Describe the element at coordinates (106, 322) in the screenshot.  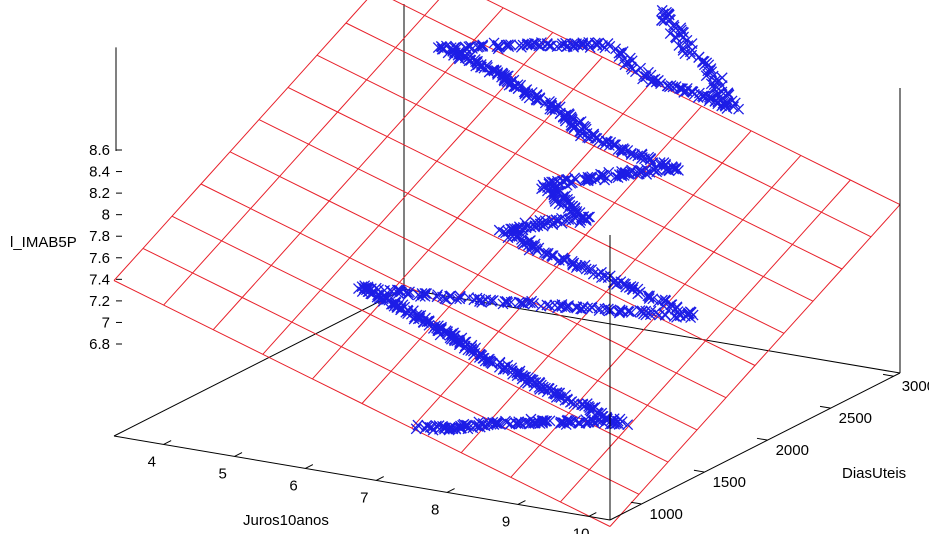
I see `z-tick-label: 7` at that location.